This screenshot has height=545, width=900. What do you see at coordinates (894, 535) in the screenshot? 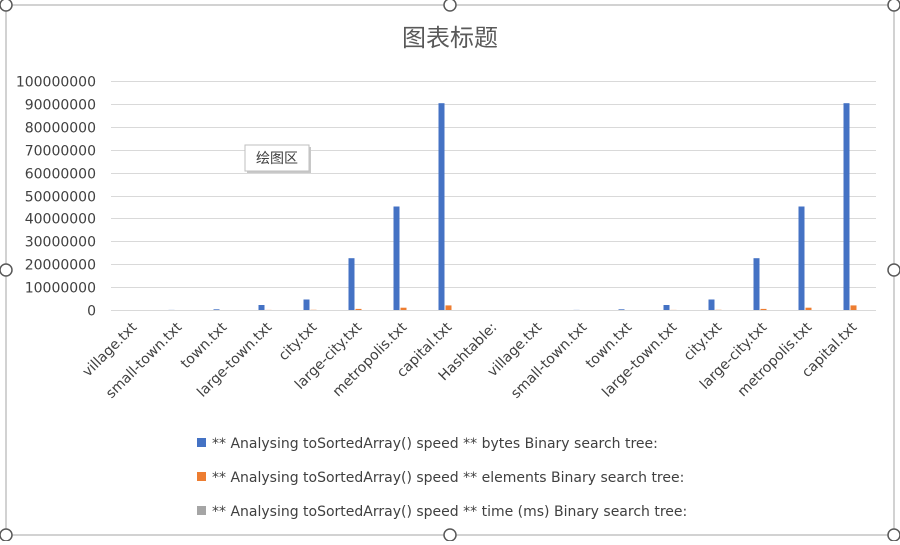
I see `handle-bottom-right` at bounding box center [894, 535].